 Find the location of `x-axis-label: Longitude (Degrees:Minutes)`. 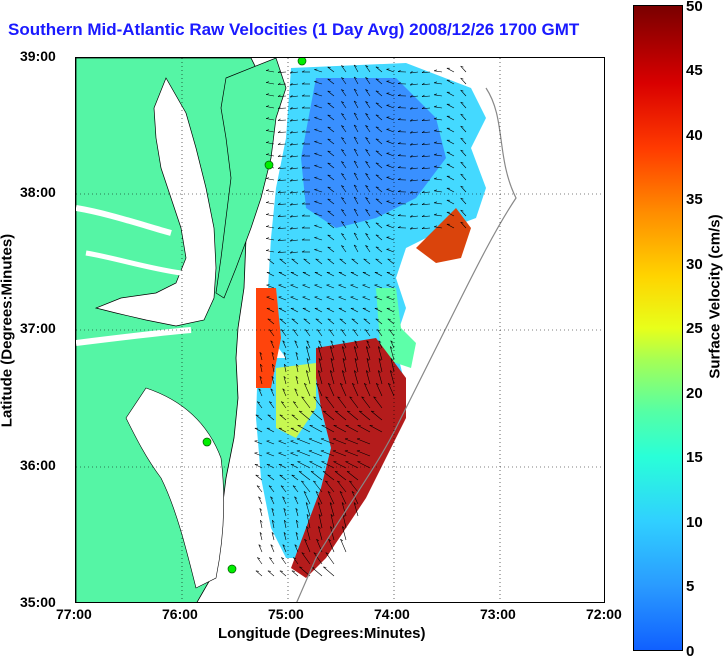

x-axis-label: Longitude (Degrees:Minutes) is located at coordinates (322, 633).